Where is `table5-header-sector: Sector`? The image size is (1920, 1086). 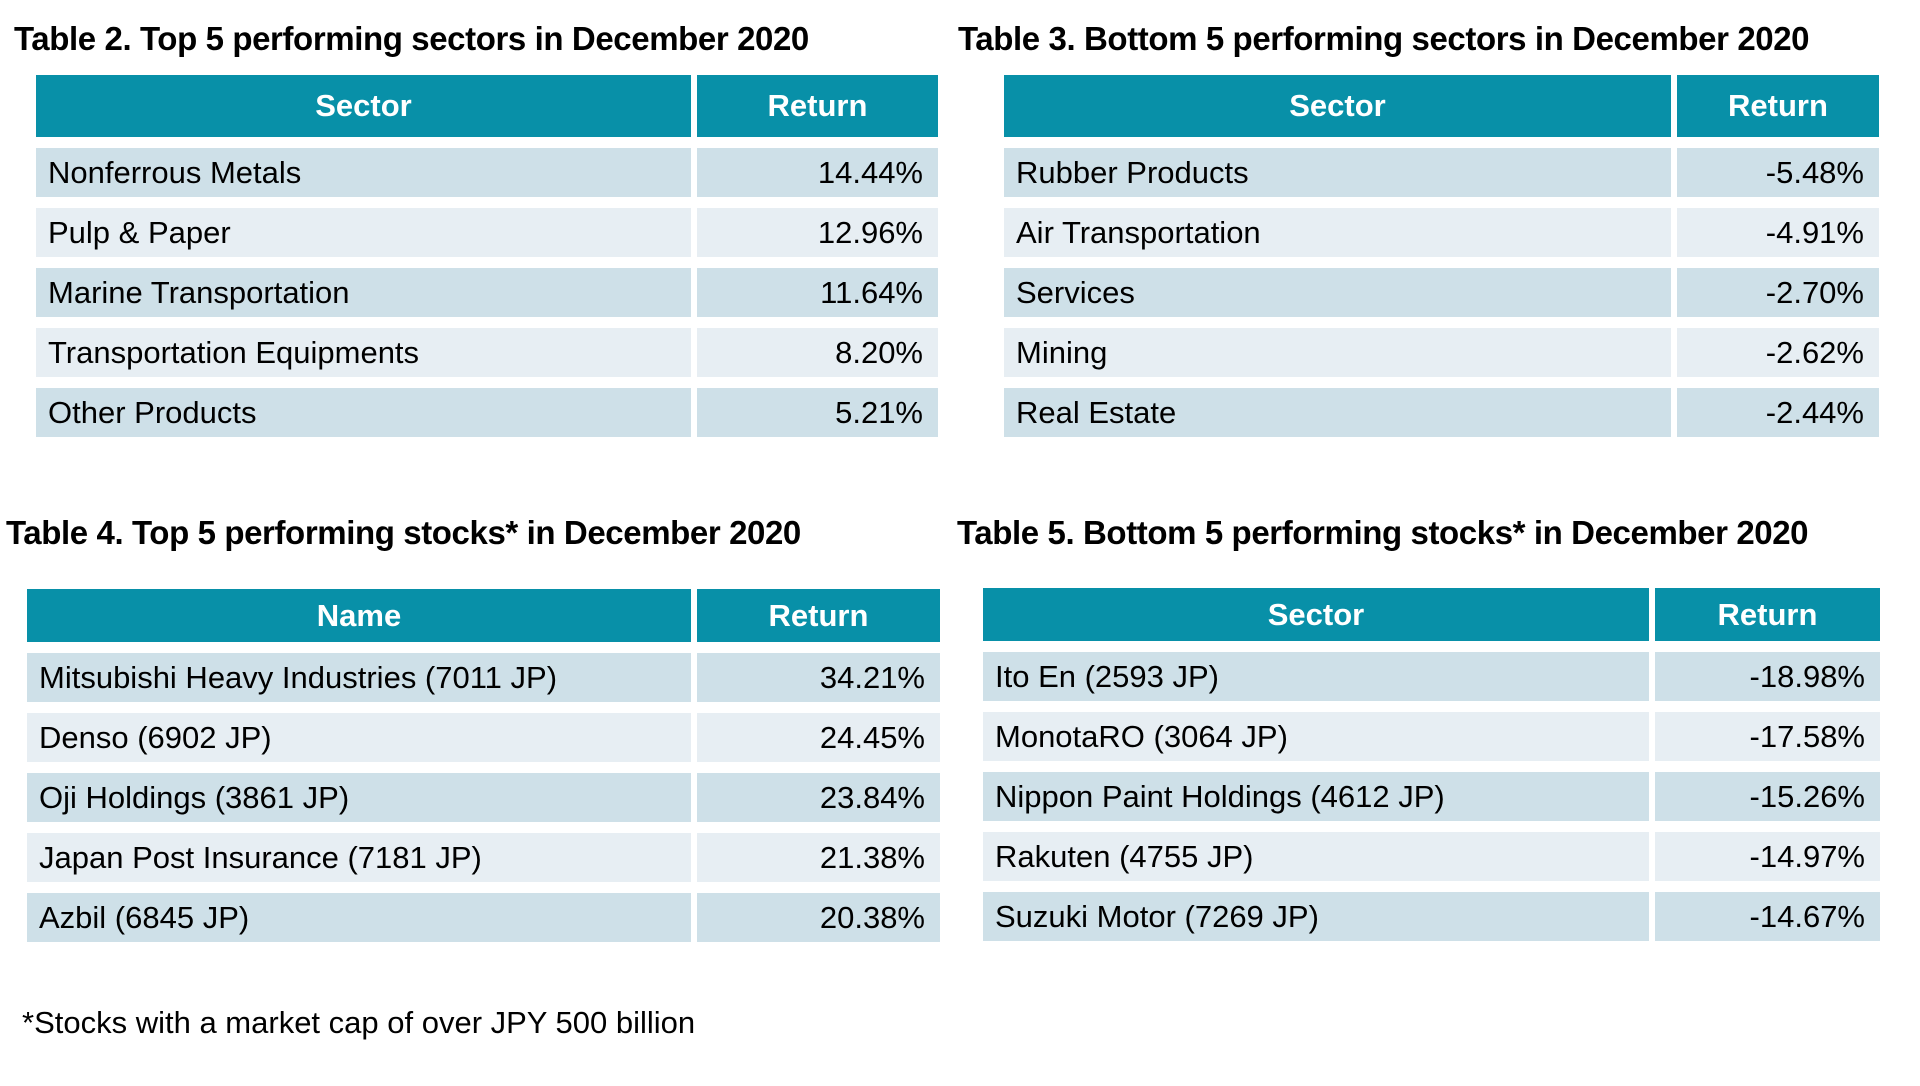
table5-header-sector: Sector is located at coordinates (1316, 614).